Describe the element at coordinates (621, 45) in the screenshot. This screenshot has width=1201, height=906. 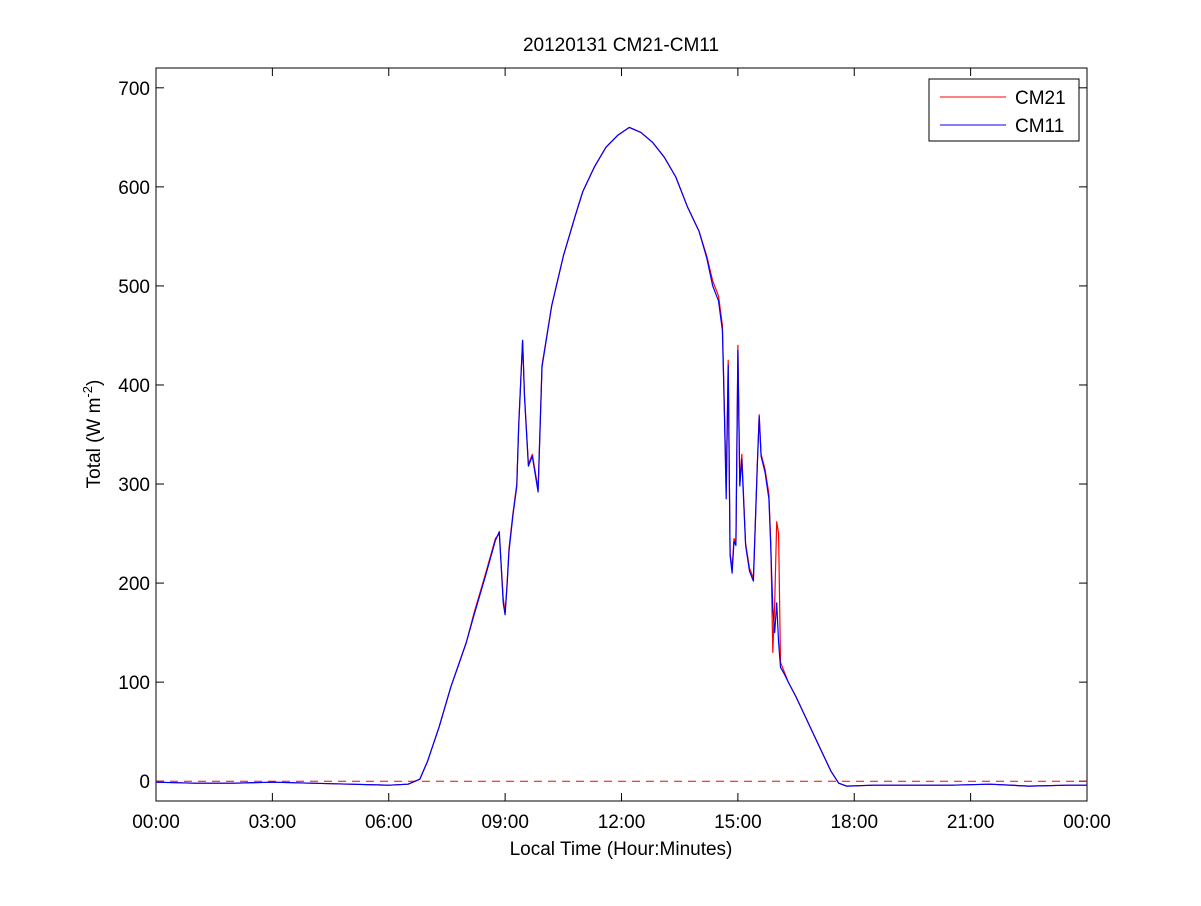
I see `chart-title: 20120131 CM21-CM11` at that location.